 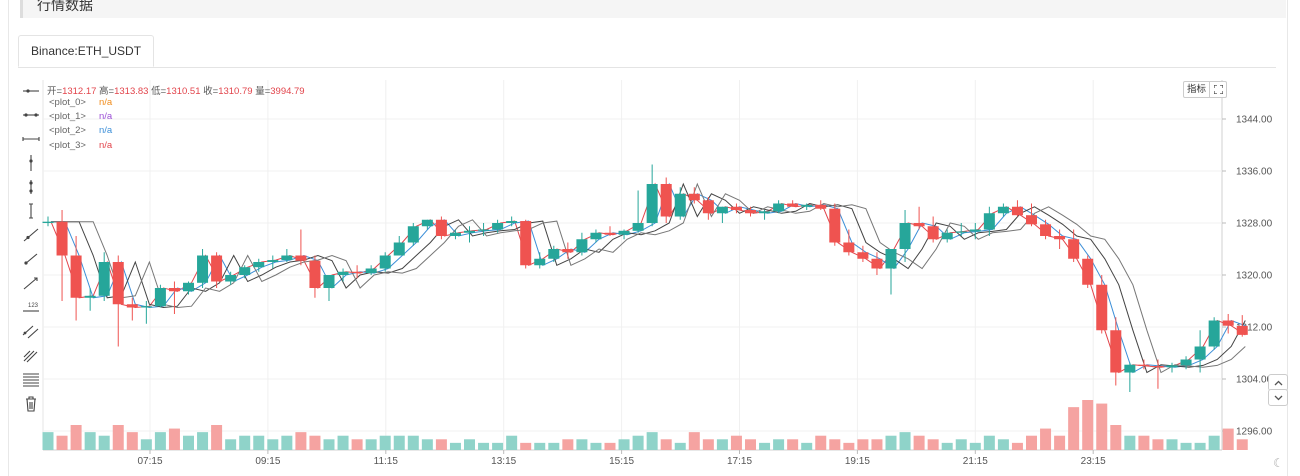 I want to click on vertical-ray-tool, so click(x=31, y=163).